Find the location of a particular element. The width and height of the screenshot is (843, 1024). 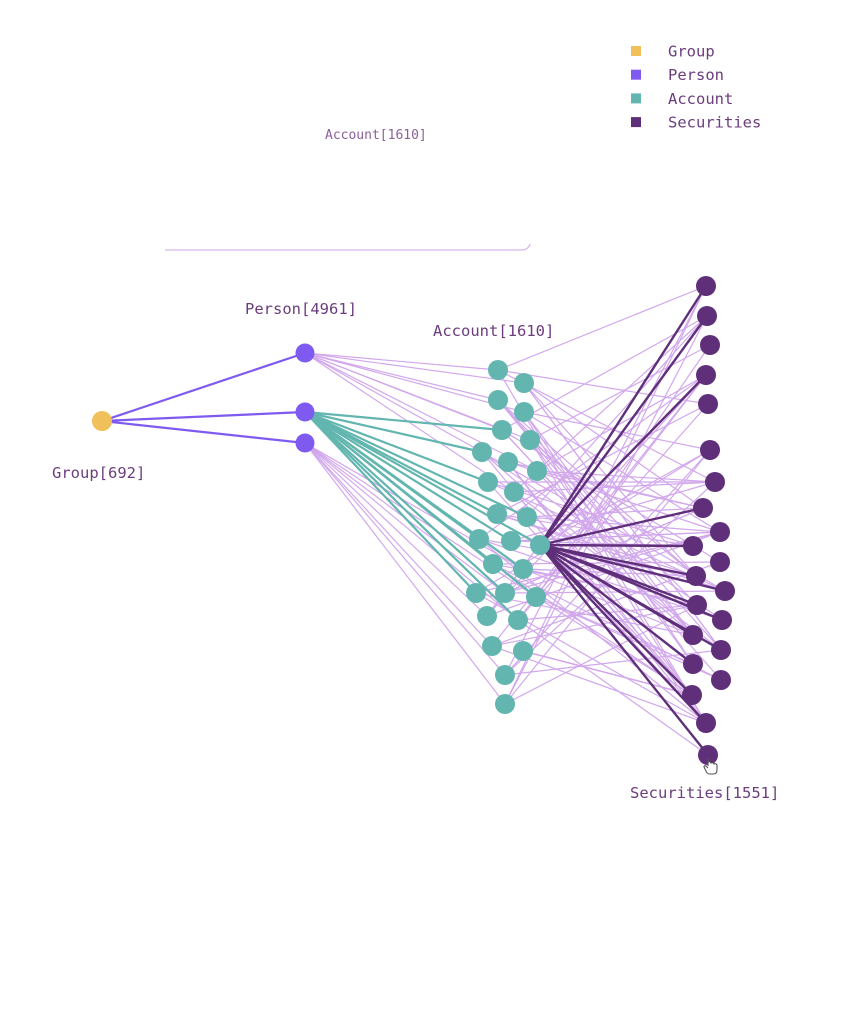

legend-label-person: Person is located at coordinates (696, 75).